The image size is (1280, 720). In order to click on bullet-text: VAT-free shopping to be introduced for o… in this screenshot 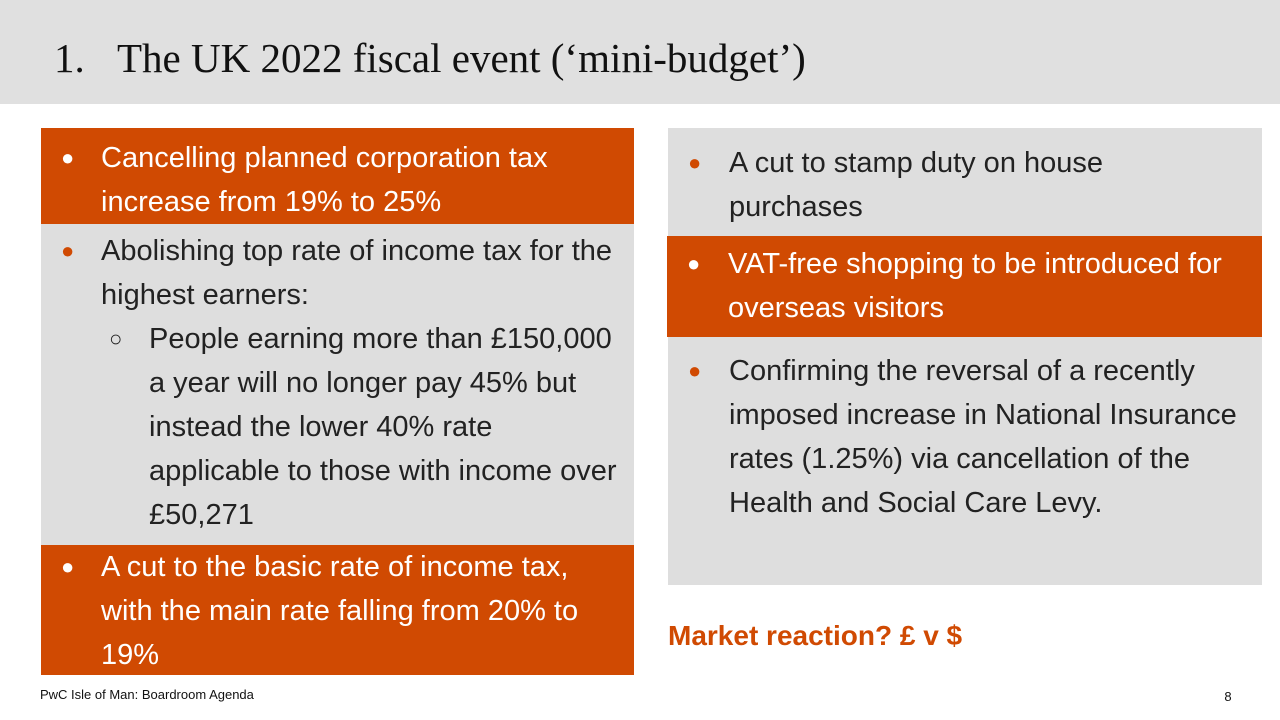, I will do `click(975, 286)`.